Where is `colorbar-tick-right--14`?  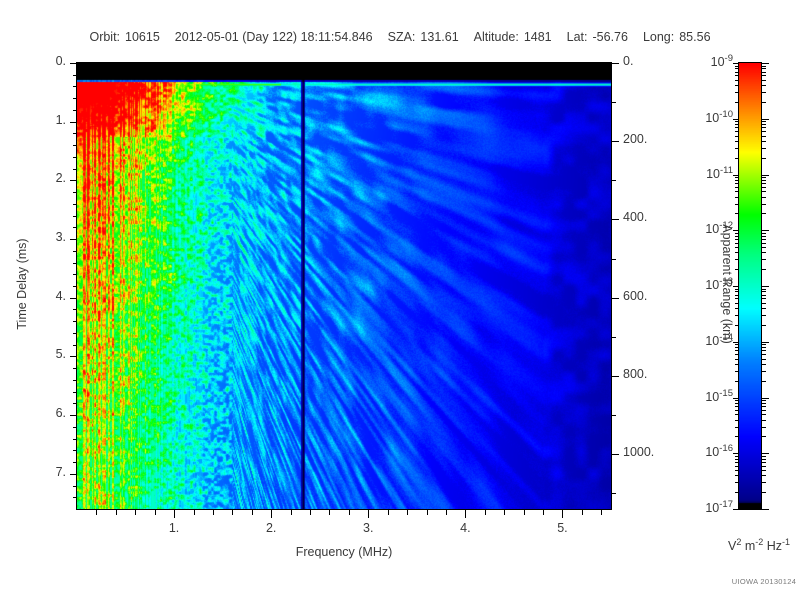
colorbar-tick-right--14 is located at coordinates (765, 342).